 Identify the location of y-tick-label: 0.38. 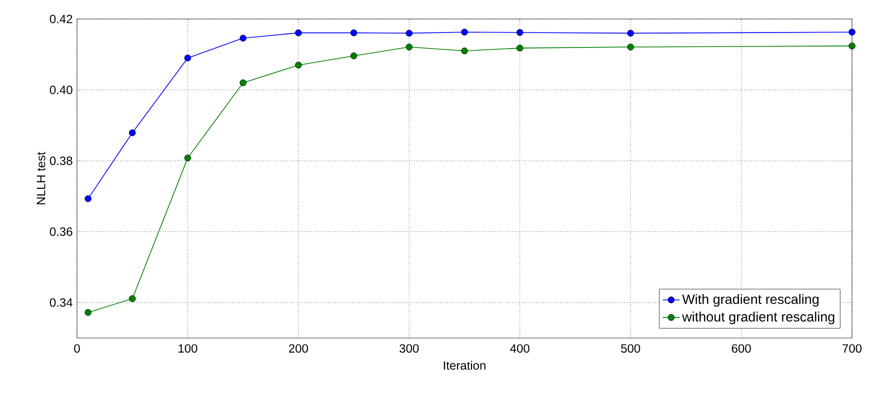
(61, 161).